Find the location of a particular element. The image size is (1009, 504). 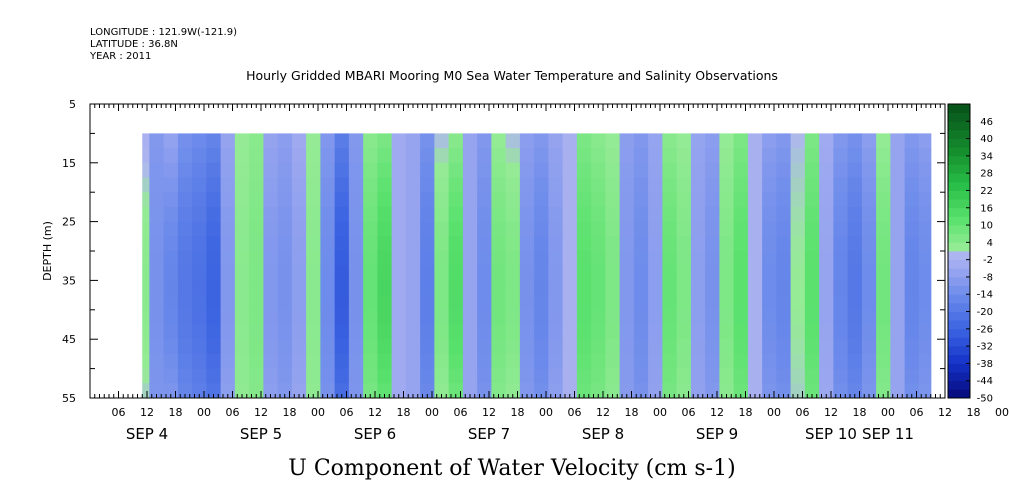

day-label: SEP 6 is located at coordinates (375, 434).